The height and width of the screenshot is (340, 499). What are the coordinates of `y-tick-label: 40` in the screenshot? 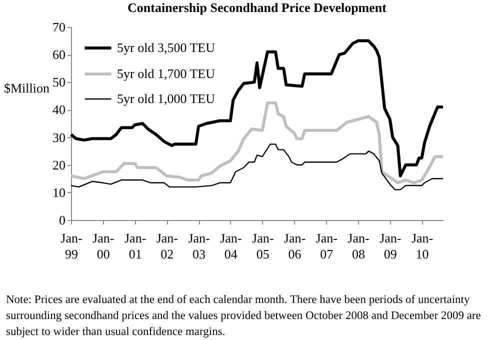 It's located at (59, 110).